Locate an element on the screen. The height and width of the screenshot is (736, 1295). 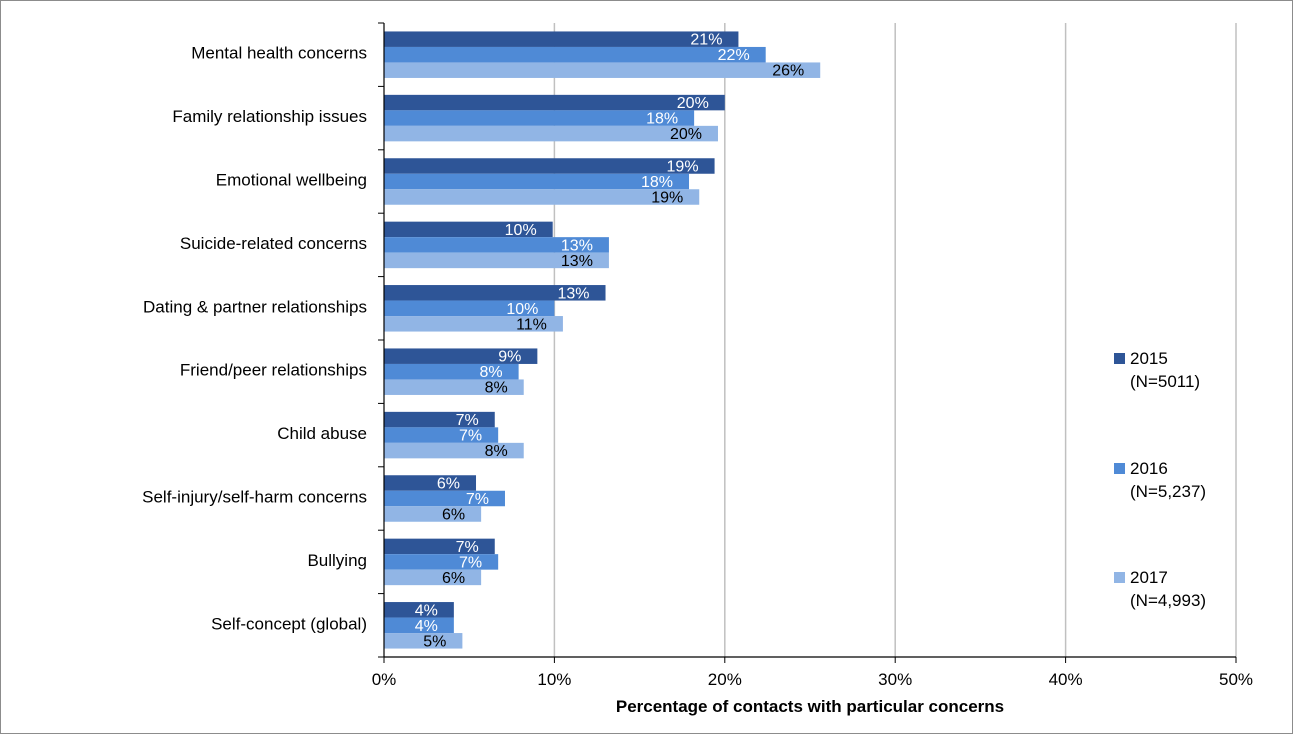
category-label: Self-concept (global) is located at coordinates (289, 623).